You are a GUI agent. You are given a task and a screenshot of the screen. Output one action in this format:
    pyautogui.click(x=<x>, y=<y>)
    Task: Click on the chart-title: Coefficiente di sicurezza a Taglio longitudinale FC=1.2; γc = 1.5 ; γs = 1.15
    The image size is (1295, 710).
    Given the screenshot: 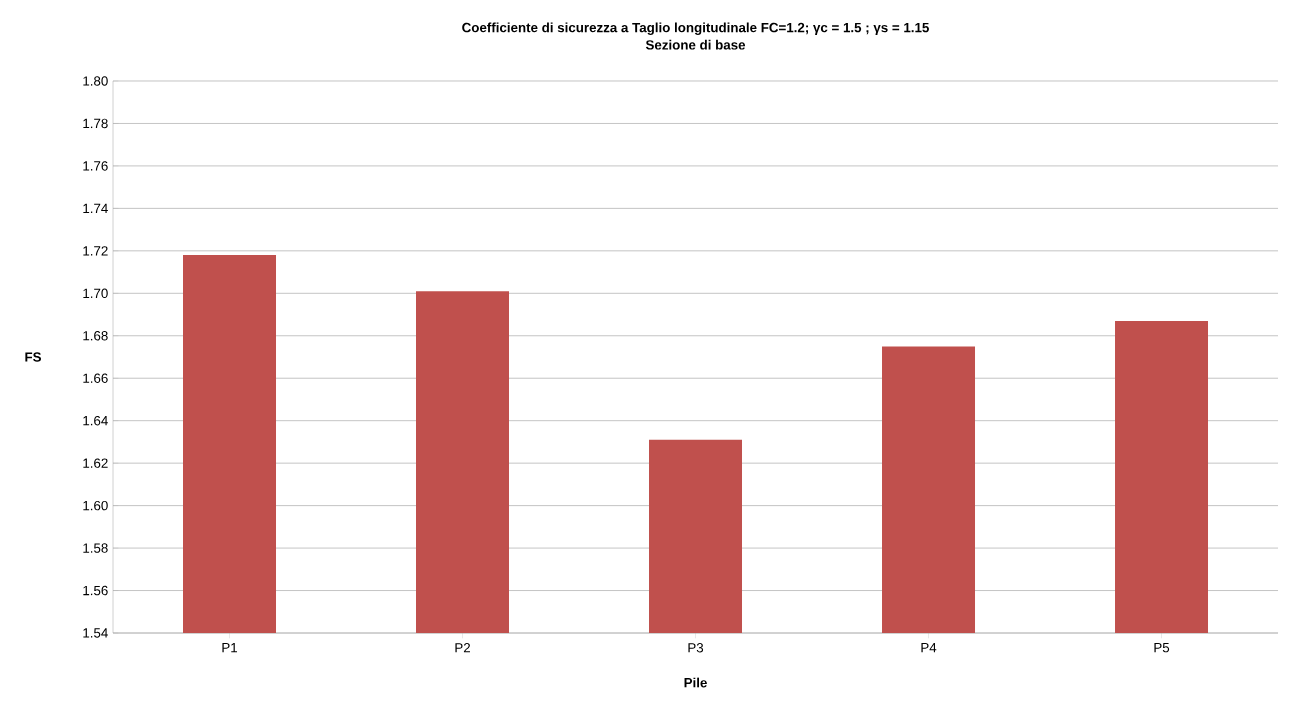 What is the action you would take?
    pyautogui.click(x=695, y=28)
    